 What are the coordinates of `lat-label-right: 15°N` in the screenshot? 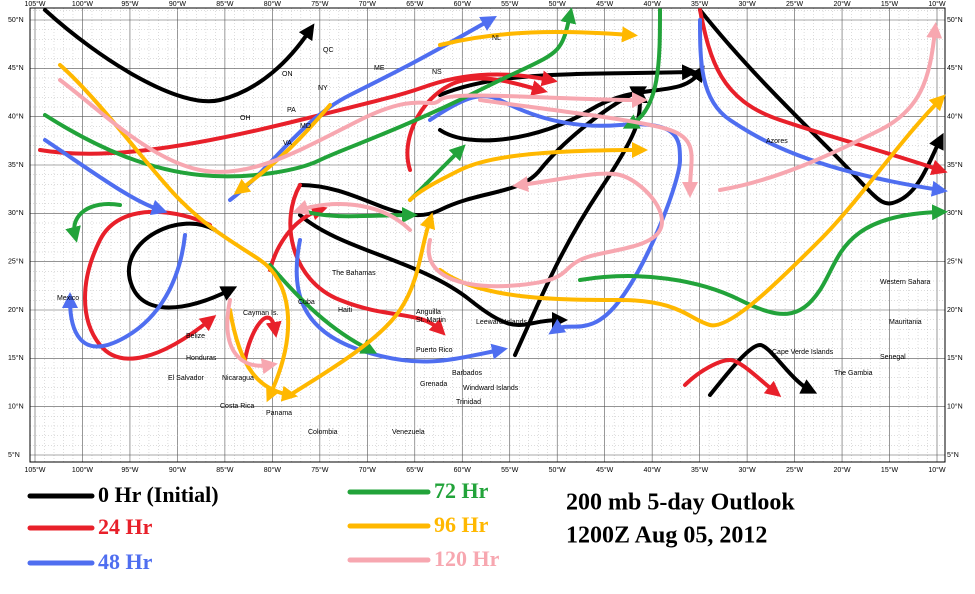 It's located at (955, 358).